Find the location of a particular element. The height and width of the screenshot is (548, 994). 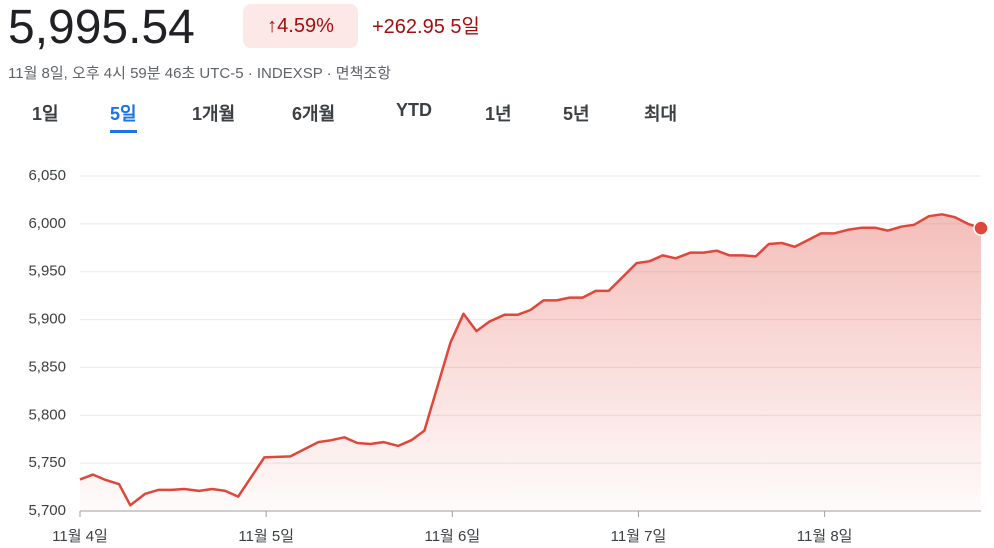

y-tick-label: 5,950 is located at coordinates (47, 271).